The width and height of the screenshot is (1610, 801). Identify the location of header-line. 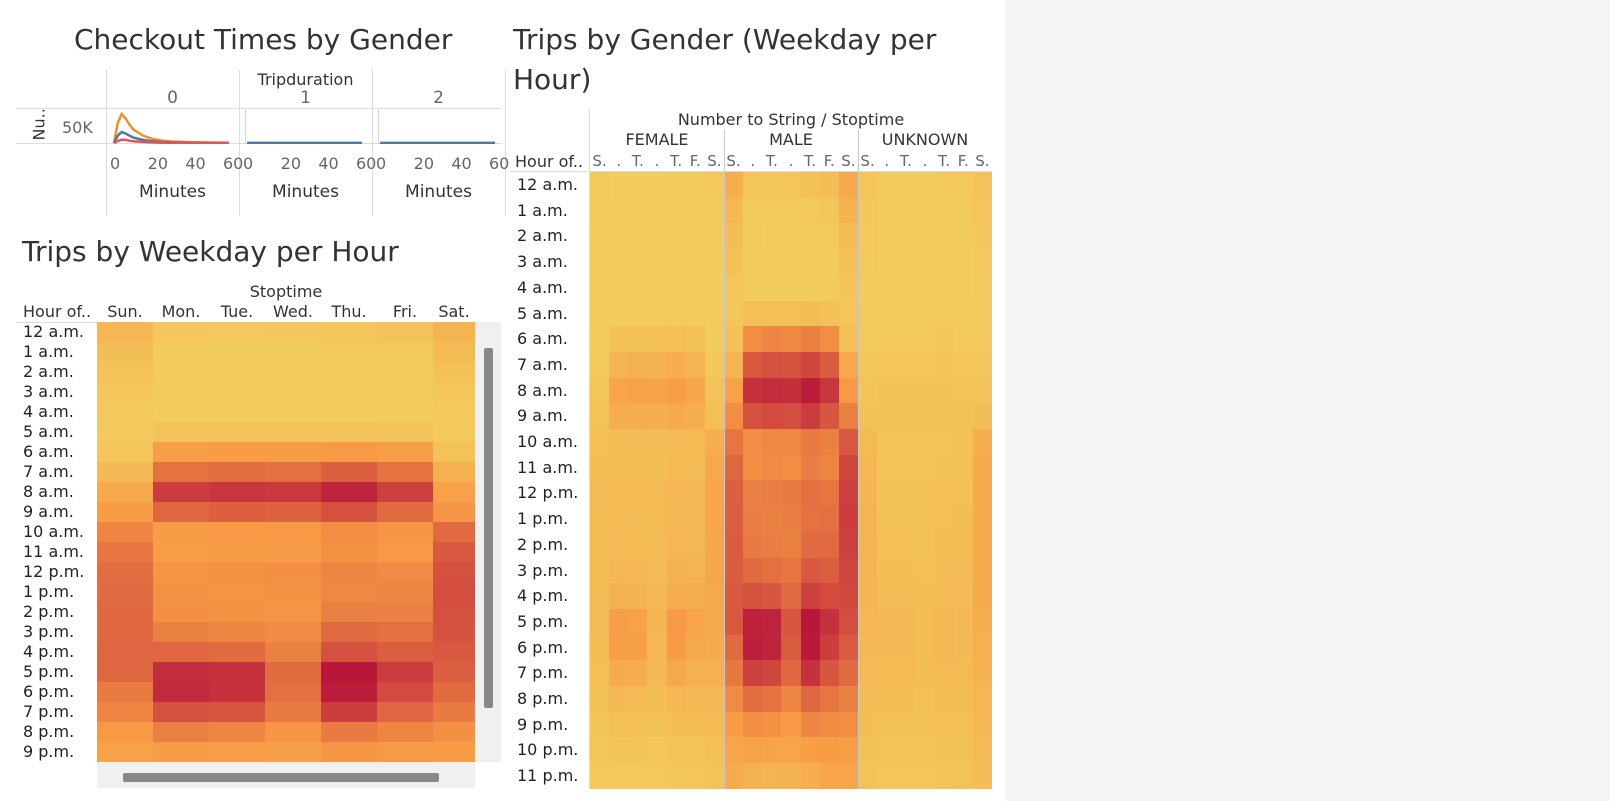
(259, 108).